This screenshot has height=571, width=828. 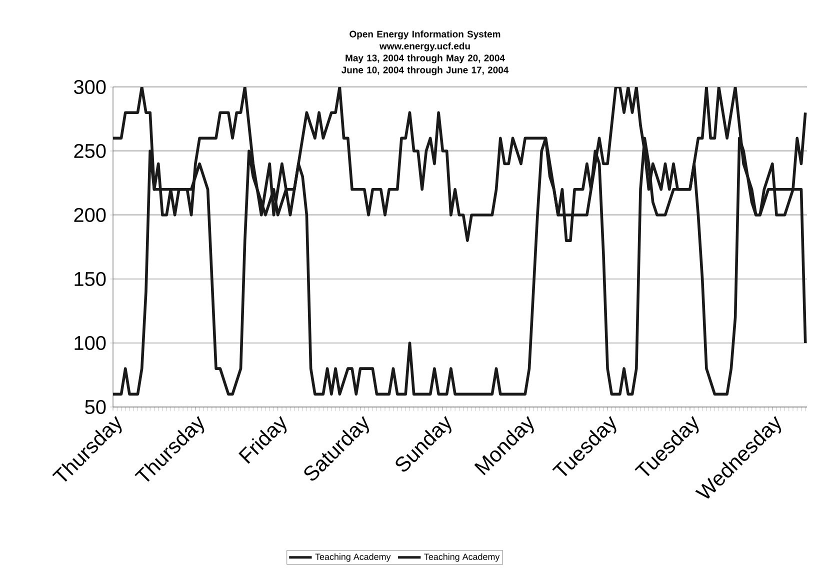 I want to click on y-tick-label: 250, so click(x=90, y=151).